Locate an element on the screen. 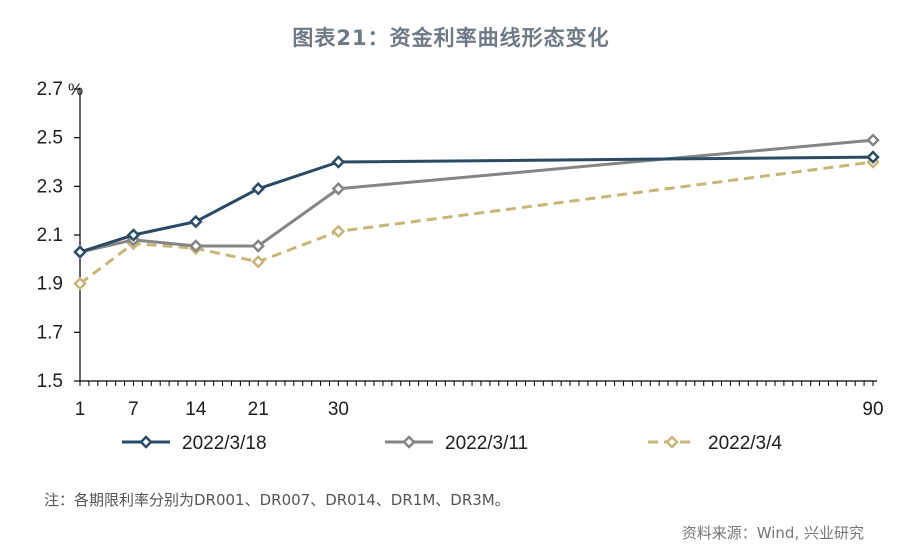 This screenshot has width=902, height=554. y-tick-label: 1.9 is located at coordinates (50, 284).